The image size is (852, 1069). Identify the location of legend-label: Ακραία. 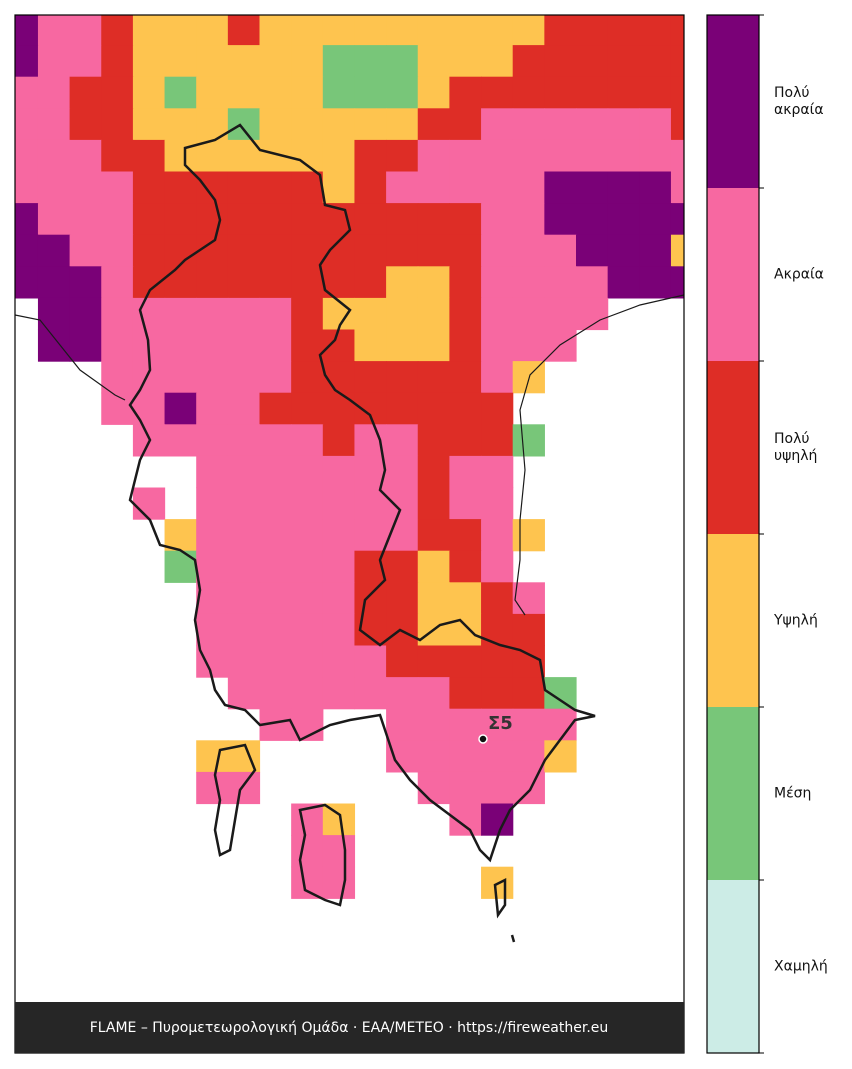
(799, 274).